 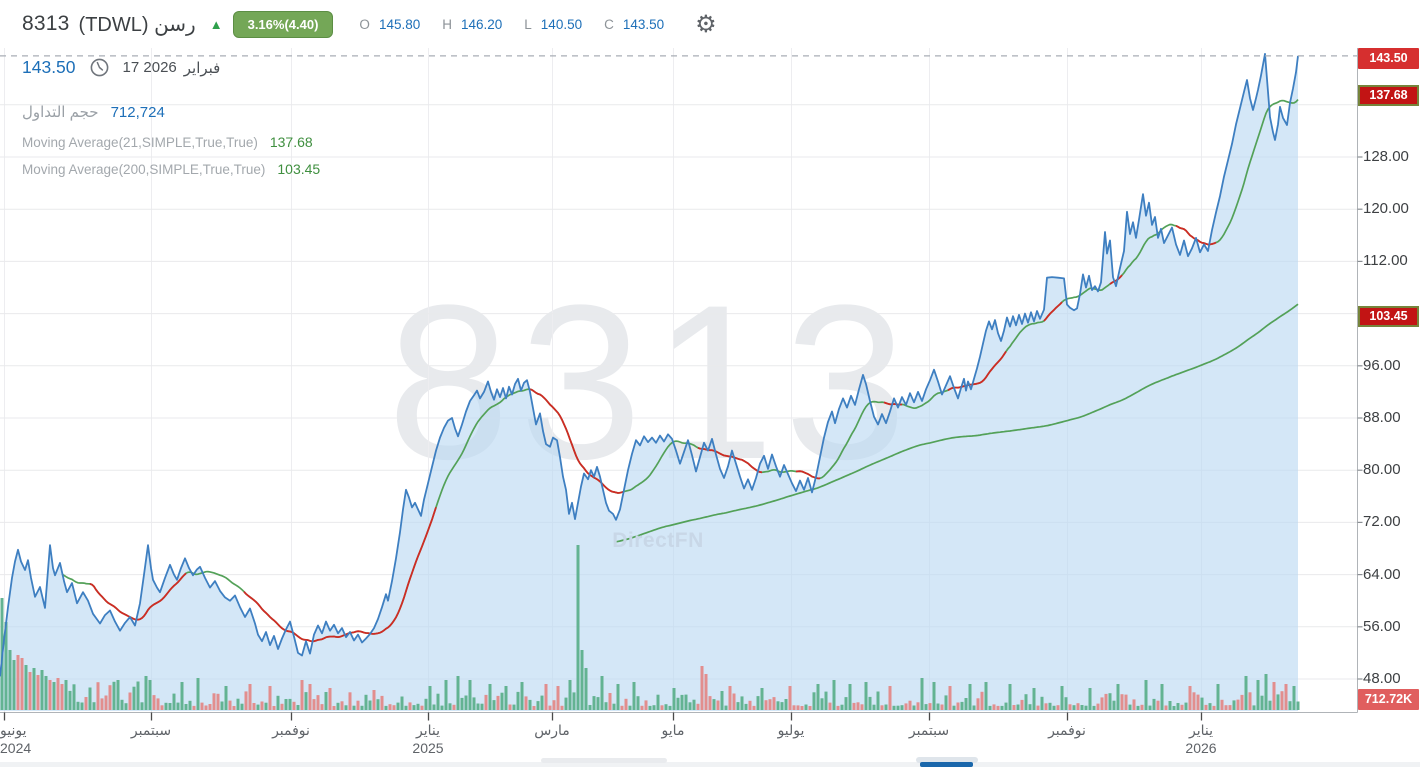 I want to click on high-label: H, so click(x=447, y=24).